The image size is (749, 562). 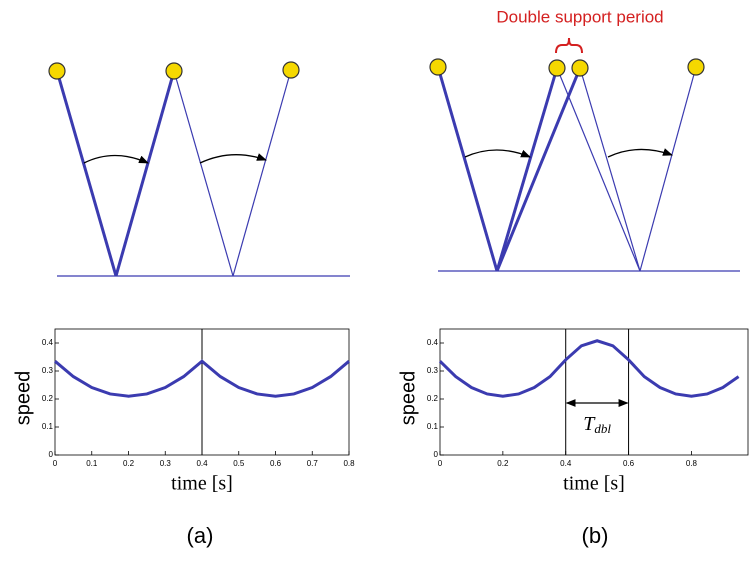 What do you see at coordinates (166, 463) in the screenshot?
I see `x-tick-label: 0.3` at bounding box center [166, 463].